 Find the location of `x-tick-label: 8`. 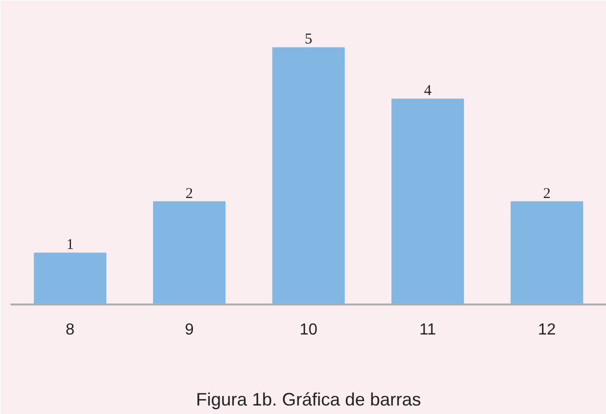

x-tick-label: 8 is located at coordinates (70, 330).